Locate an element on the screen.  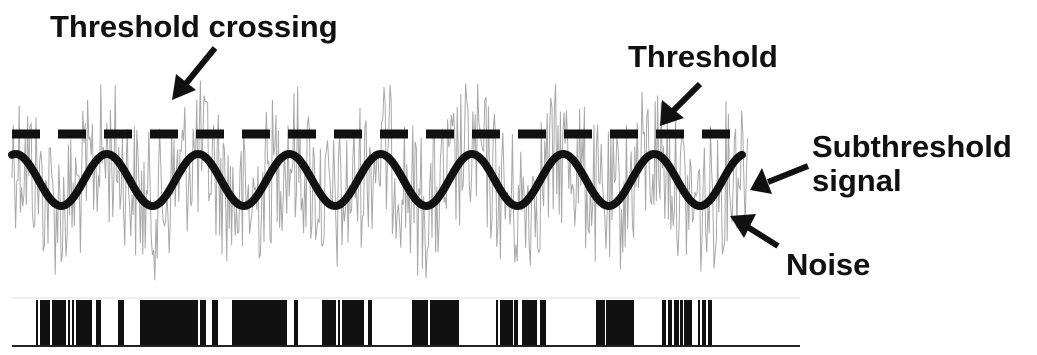
arrow-noise is located at coordinates (755, 231).